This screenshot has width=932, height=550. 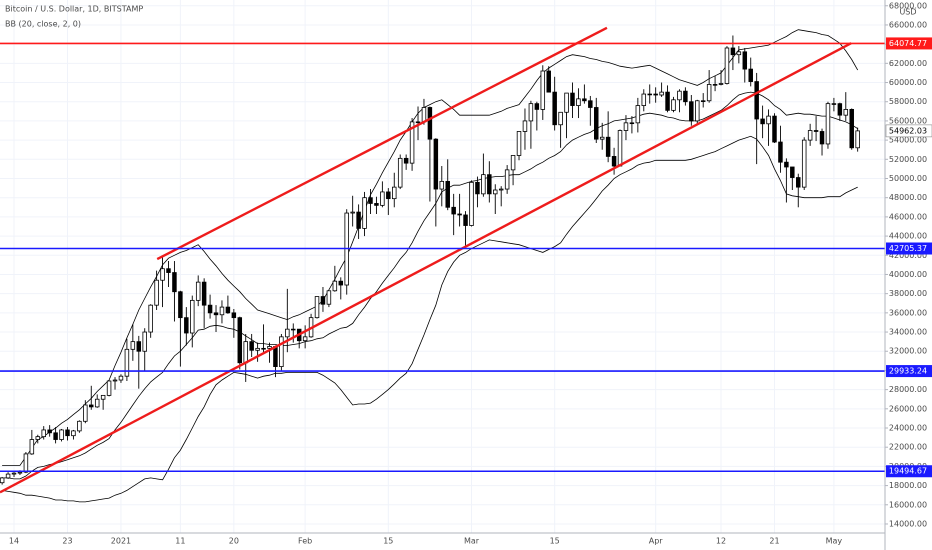 I want to click on y-tick-label: 58000.00, so click(x=908, y=101).